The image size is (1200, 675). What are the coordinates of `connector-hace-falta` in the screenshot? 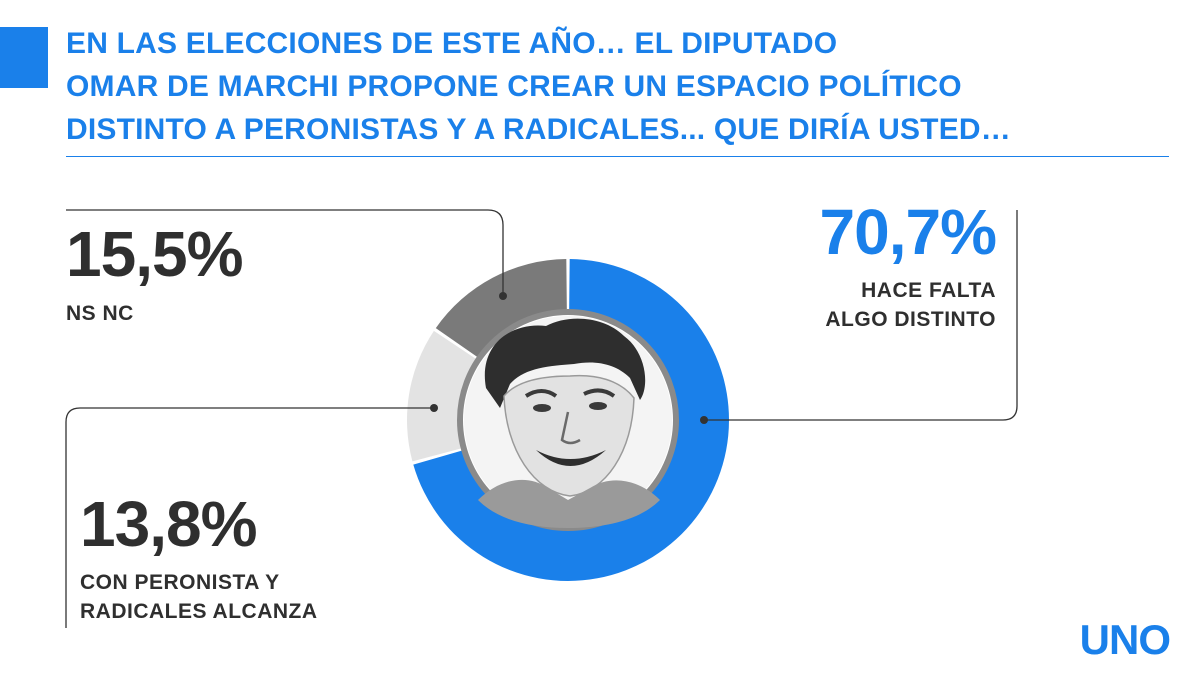 It's located at (861, 315).